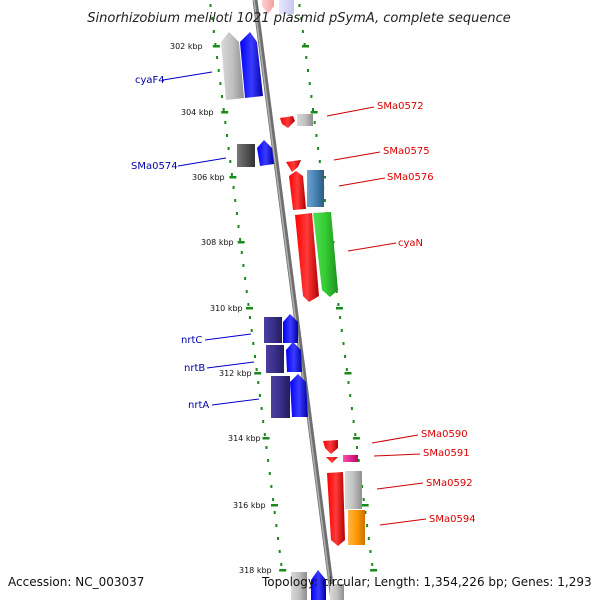 The image size is (600, 600). I want to click on gene-feature-sma0574-blue, so click(265, 153).